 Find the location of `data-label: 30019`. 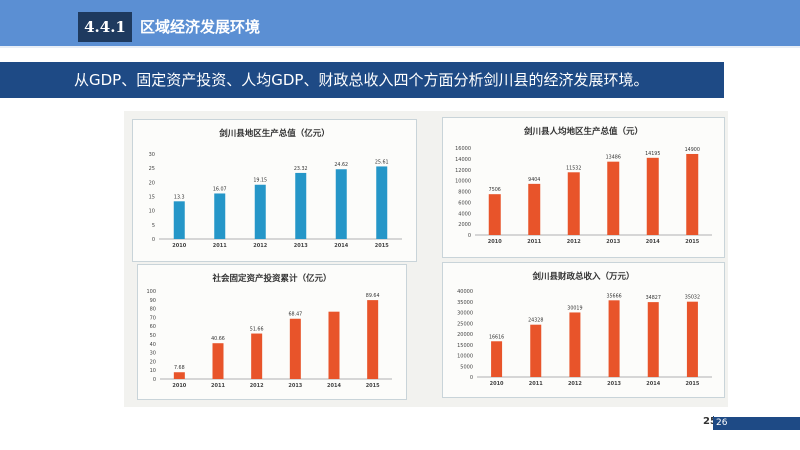

data-label: 30019 is located at coordinates (574, 308).